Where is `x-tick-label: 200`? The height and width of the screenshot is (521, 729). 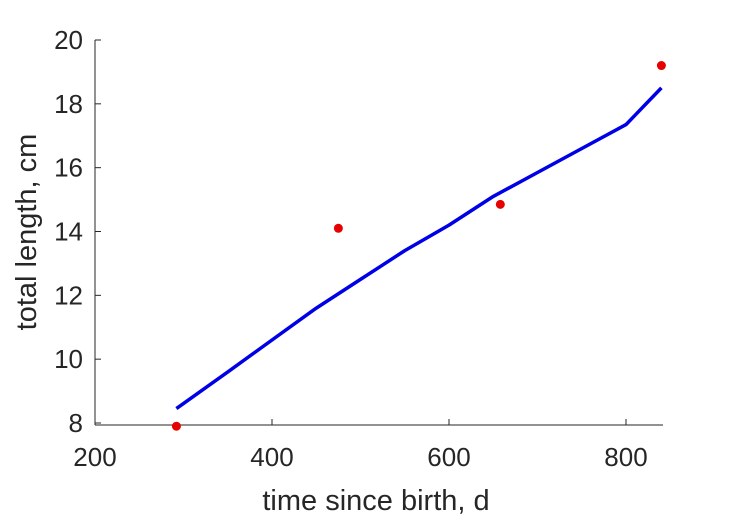 x-tick-label: 200 is located at coordinates (94, 457).